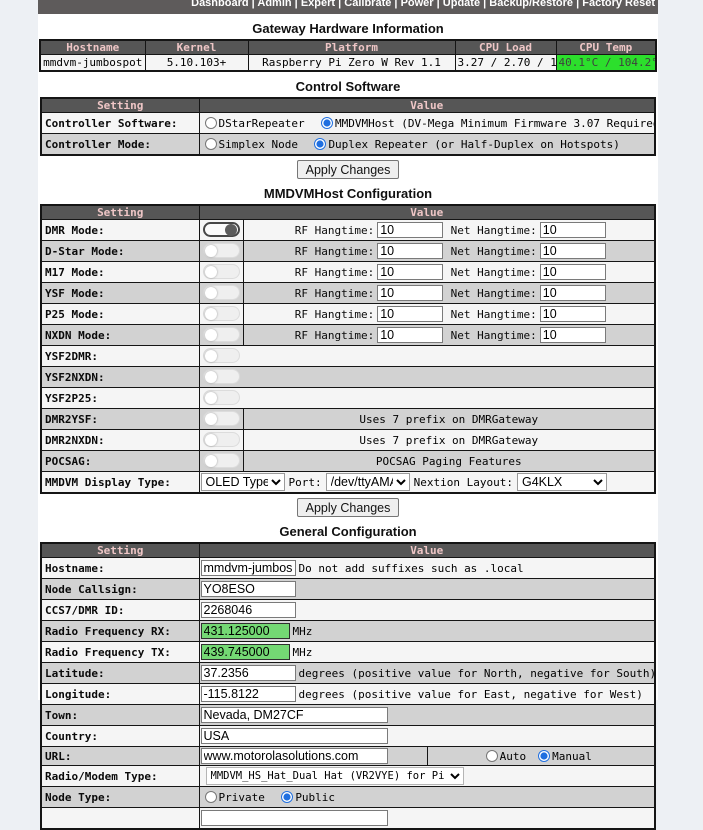 Image resolution: width=703 pixels, height=830 pixels. Describe the element at coordinates (294, 736) in the screenshot. I see `country-input` at that location.